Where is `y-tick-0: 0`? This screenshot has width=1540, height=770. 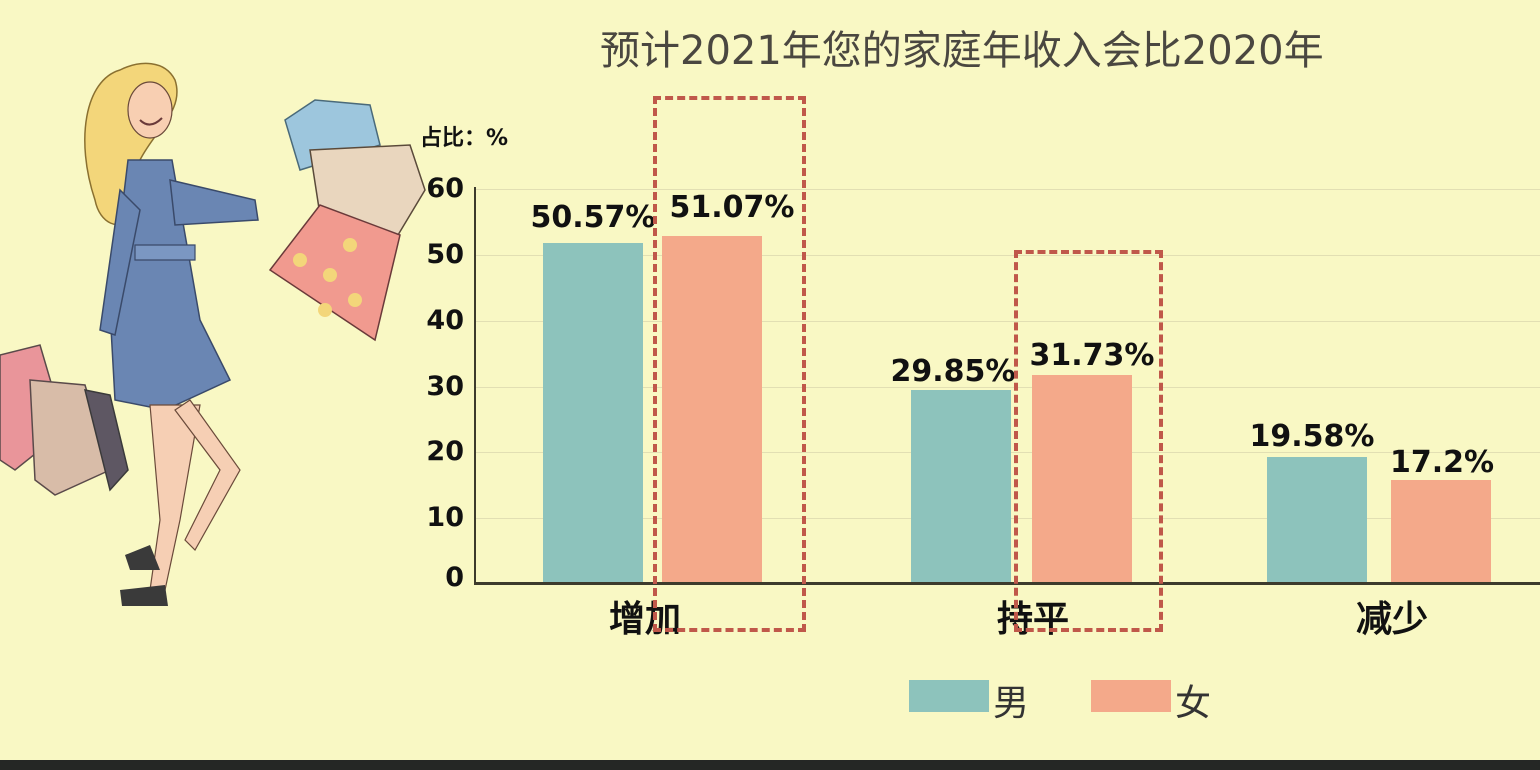
y-tick-0: 0 is located at coordinates (454, 577).